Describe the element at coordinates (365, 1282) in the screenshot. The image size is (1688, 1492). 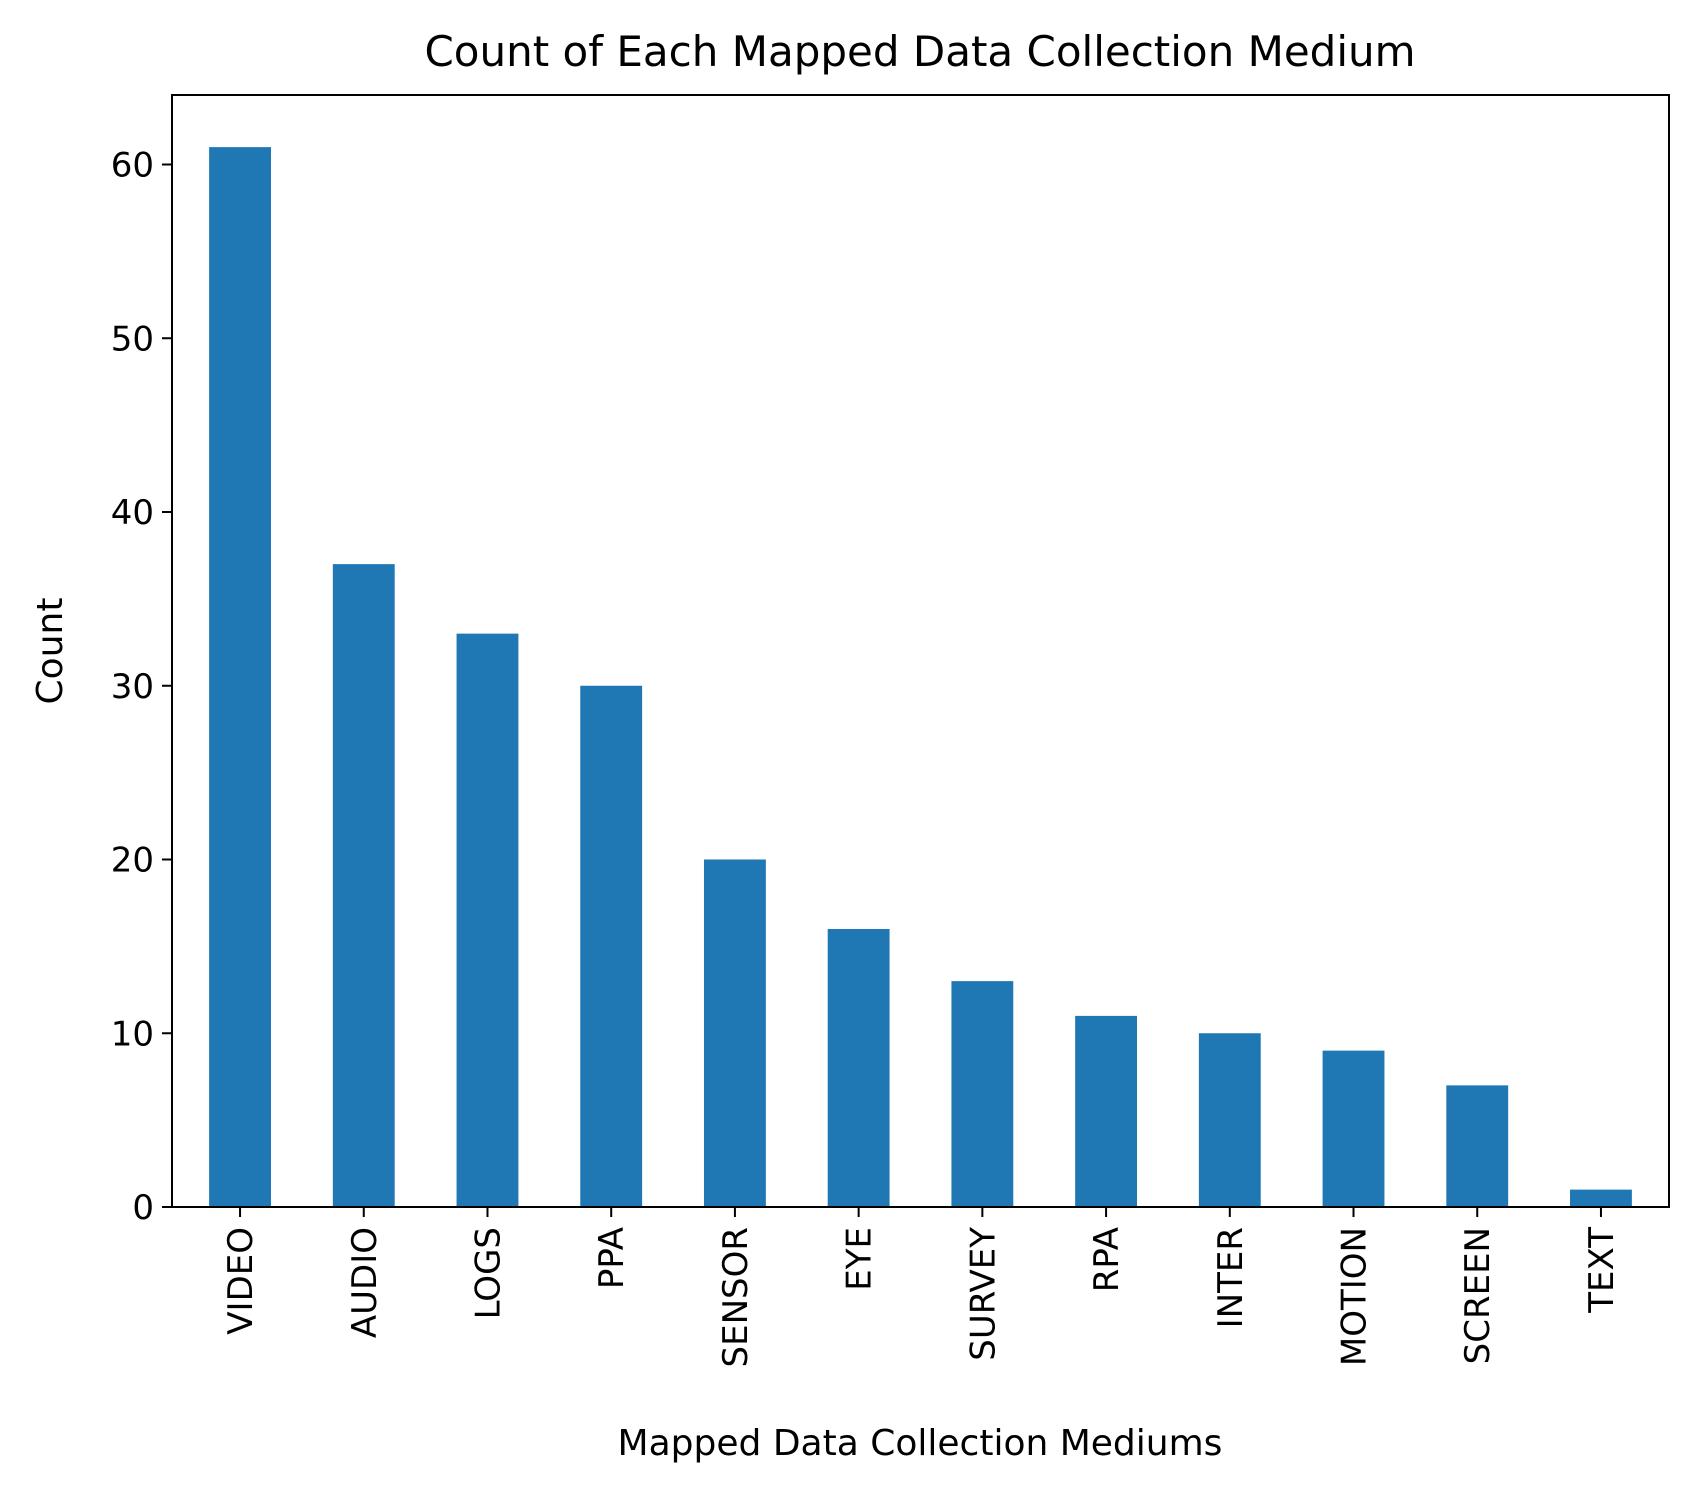
I see `x-tick-label: AUDIO` at that location.